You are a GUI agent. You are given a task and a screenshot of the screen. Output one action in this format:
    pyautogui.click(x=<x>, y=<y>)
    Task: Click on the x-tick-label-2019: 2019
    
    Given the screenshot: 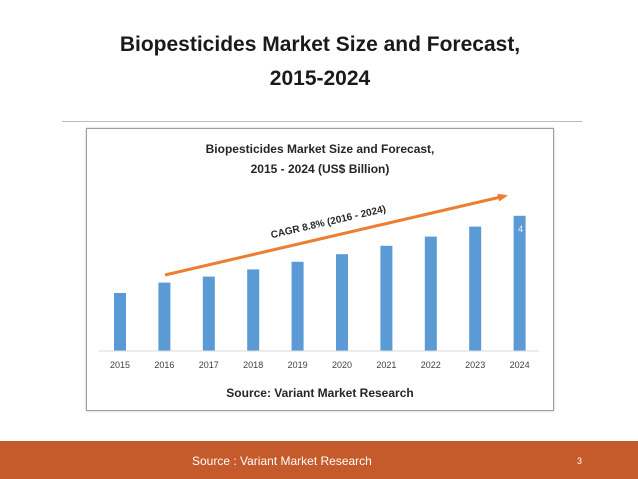 What is the action you would take?
    pyautogui.click(x=298, y=365)
    